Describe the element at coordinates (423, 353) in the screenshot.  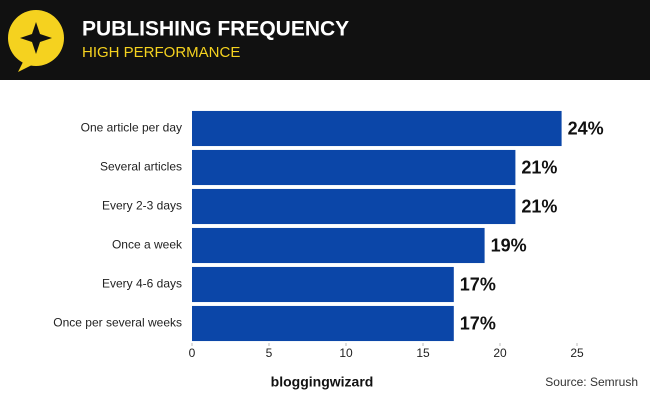
I see `x-tick-label: 15` at that location.